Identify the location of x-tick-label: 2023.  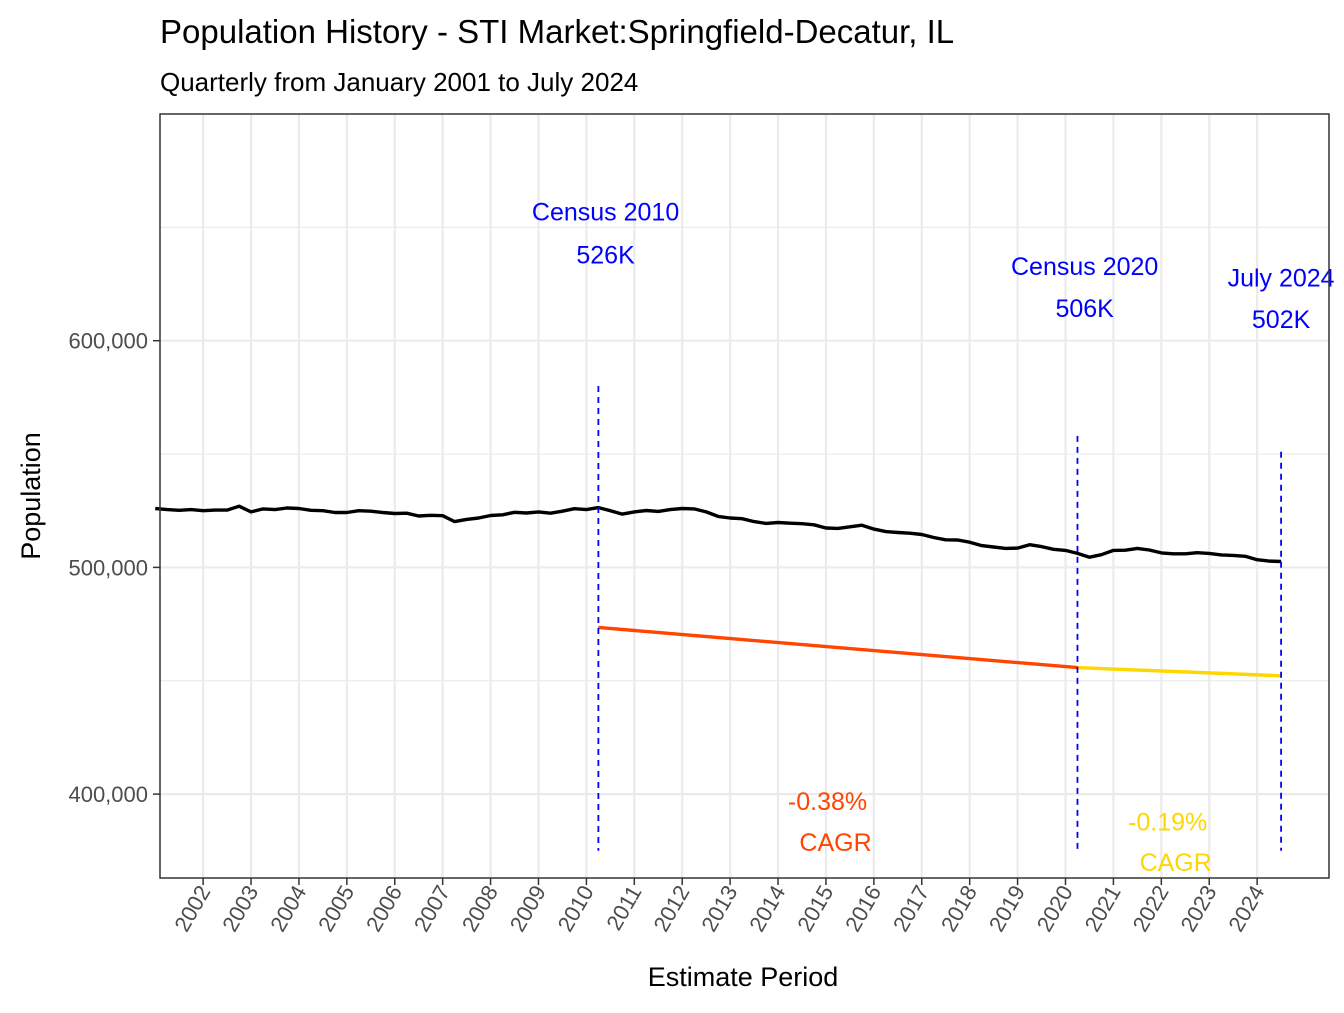
(1198, 908).